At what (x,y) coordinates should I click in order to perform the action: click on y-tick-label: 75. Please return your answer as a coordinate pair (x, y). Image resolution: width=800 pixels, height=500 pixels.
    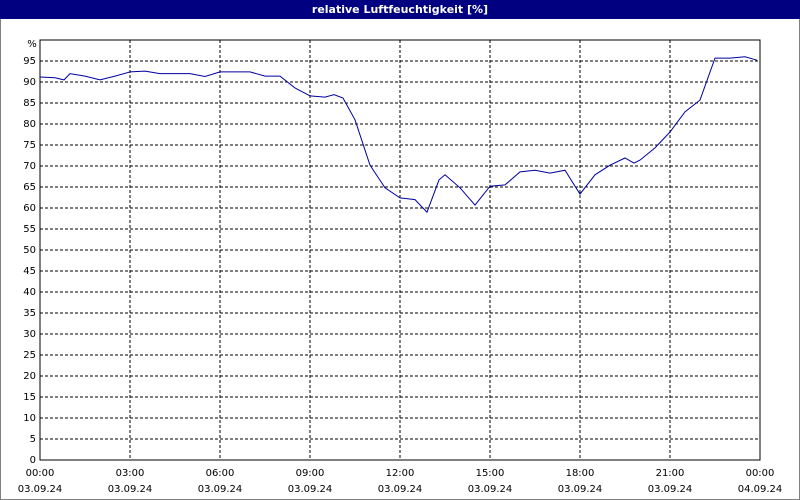
    Looking at the image, I should click on (29, 145).